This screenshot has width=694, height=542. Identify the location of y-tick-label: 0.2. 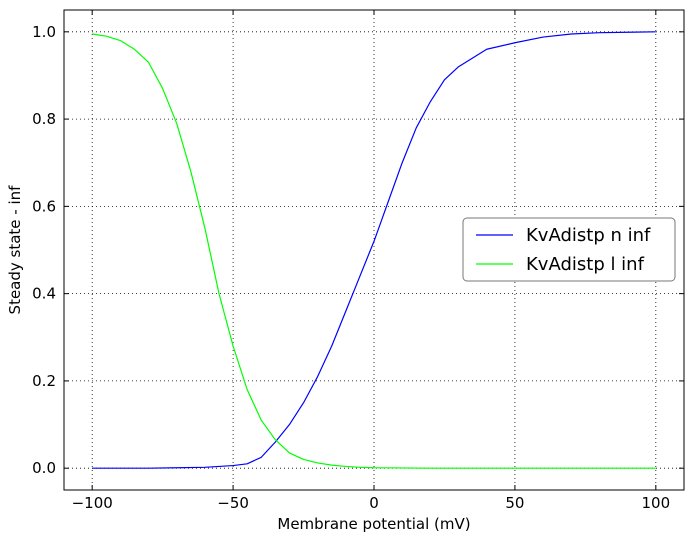
(44, 381).